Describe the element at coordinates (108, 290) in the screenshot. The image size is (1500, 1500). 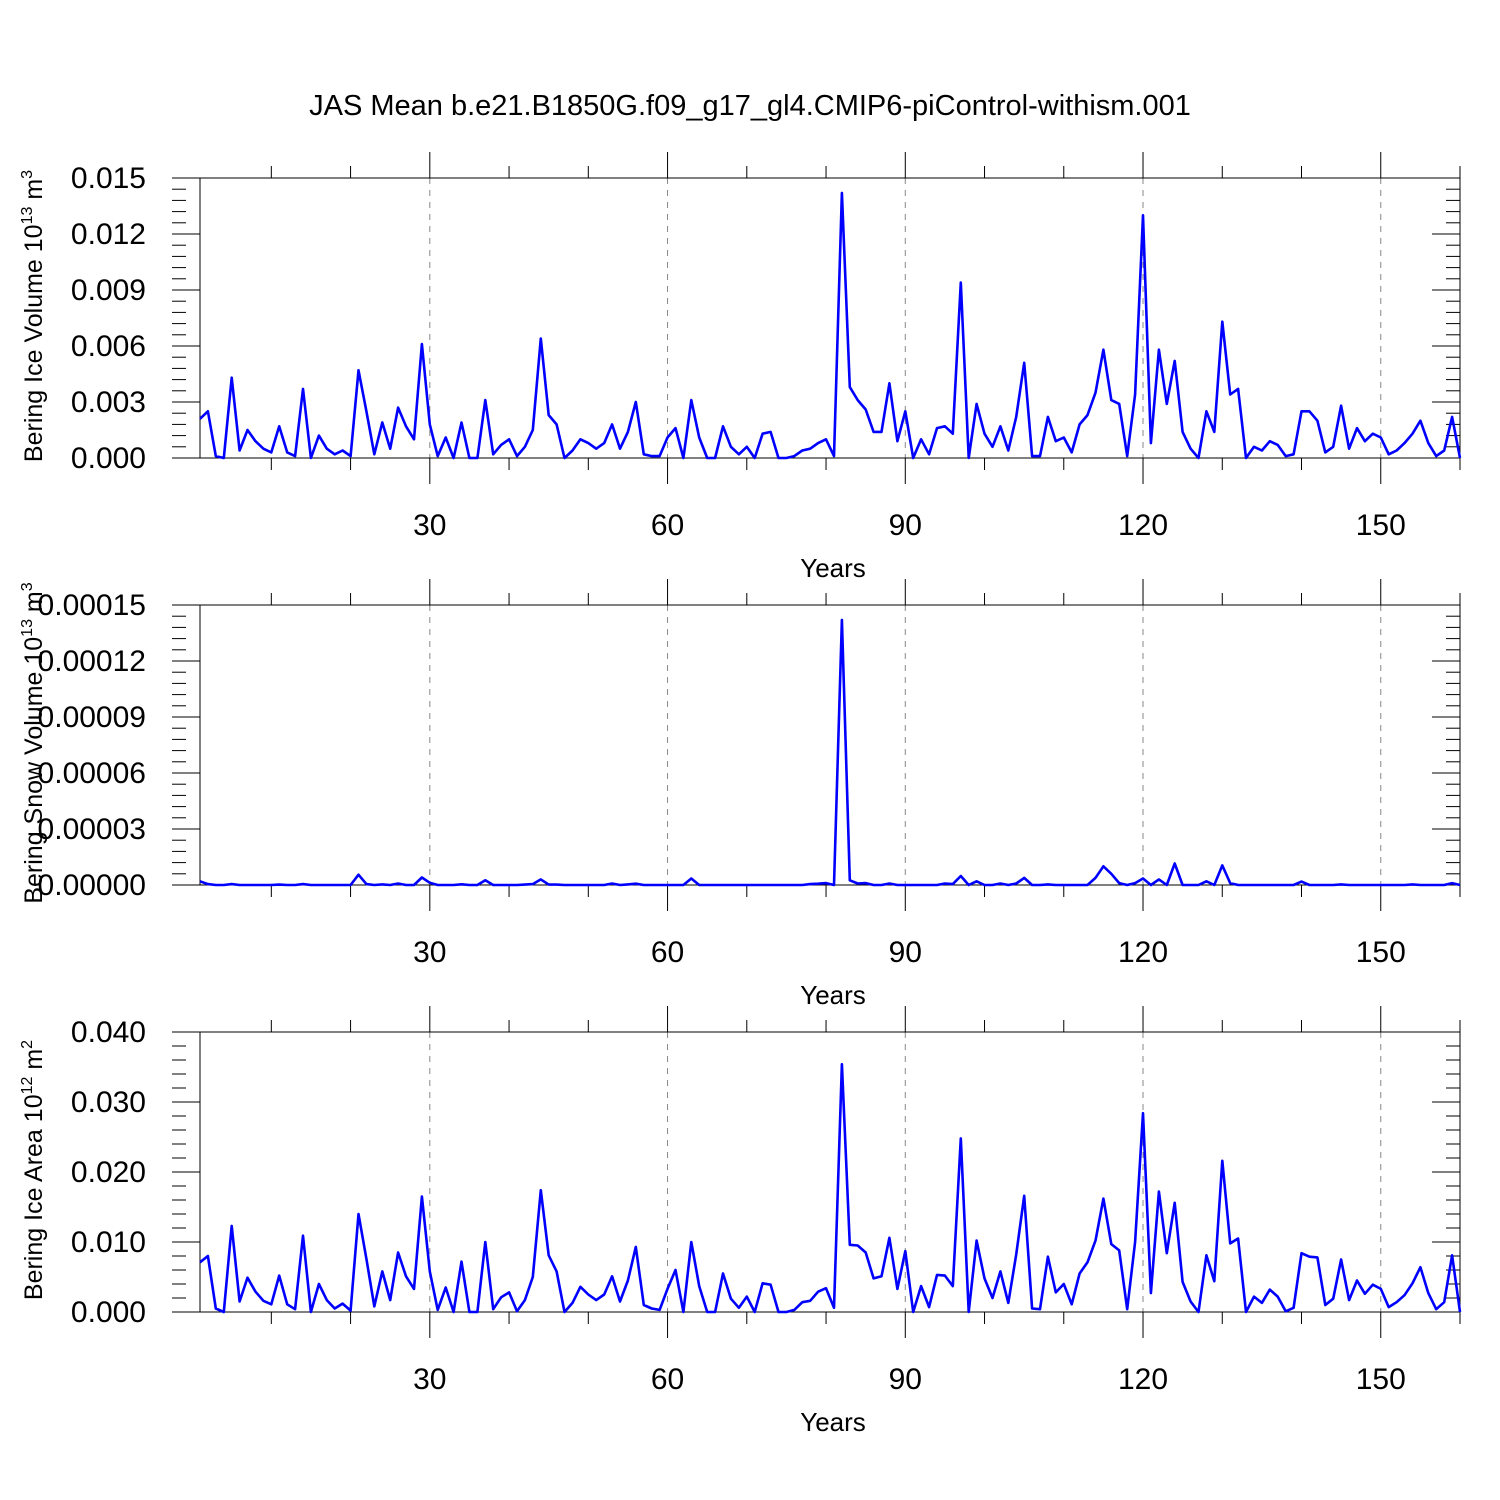
I see `y-tick-label: 0.009` at that location.